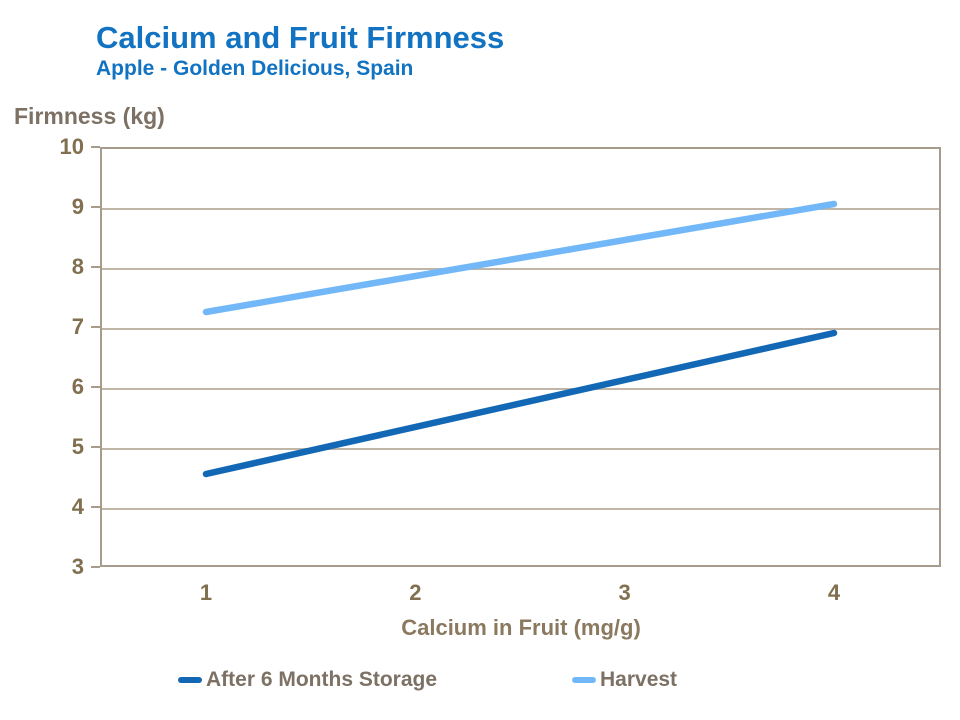 This screenshot has height=720, width=960. Describe the element at coordinates (520, 509) in the screenshot. I see `gridline-y4` at that location.